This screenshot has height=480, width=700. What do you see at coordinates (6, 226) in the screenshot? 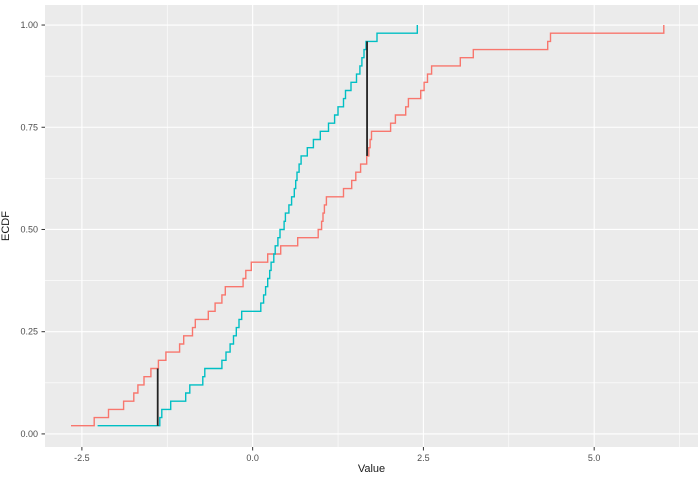
I see `y-axis-title: ECDF` at bounding box center [6, 226].